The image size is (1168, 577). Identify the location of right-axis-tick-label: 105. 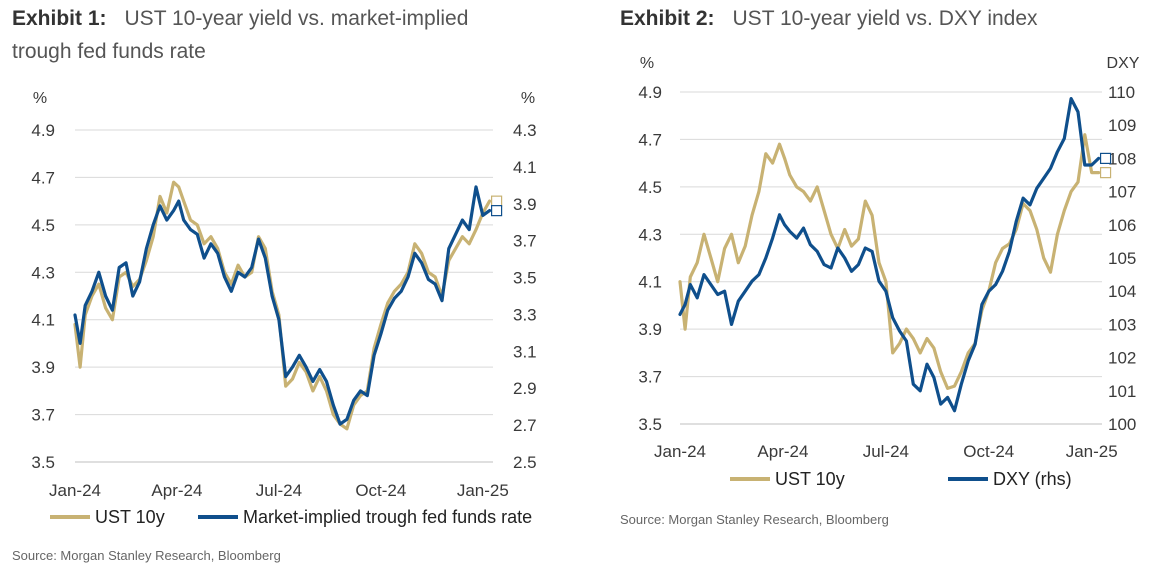
(1122, 258).